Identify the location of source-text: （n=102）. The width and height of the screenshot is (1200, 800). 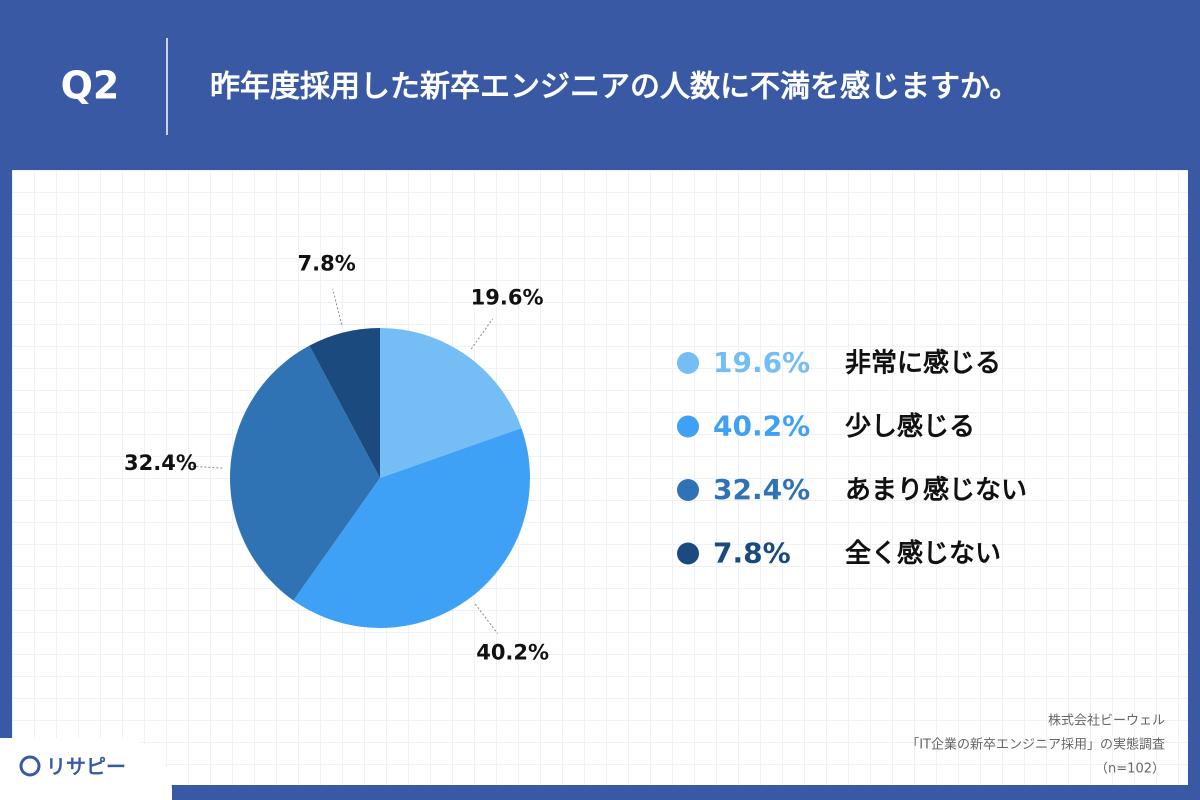
(1130, 769).